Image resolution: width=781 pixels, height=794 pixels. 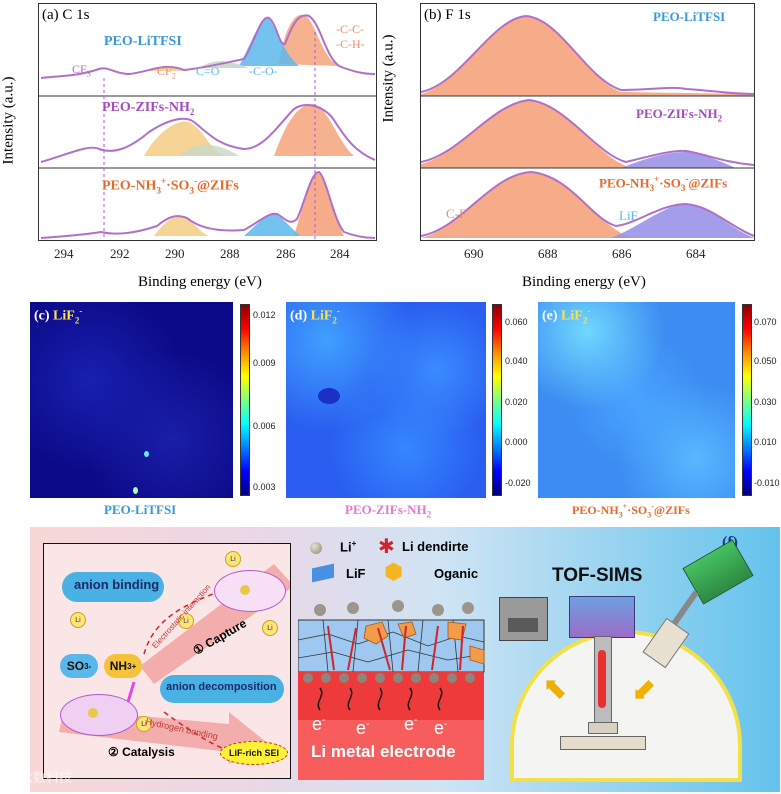 What do you see at coordinates (636, 400) in the screenshot?
I see `sims-map-e: (e) LiF2-` at bounding box center [636, 400].